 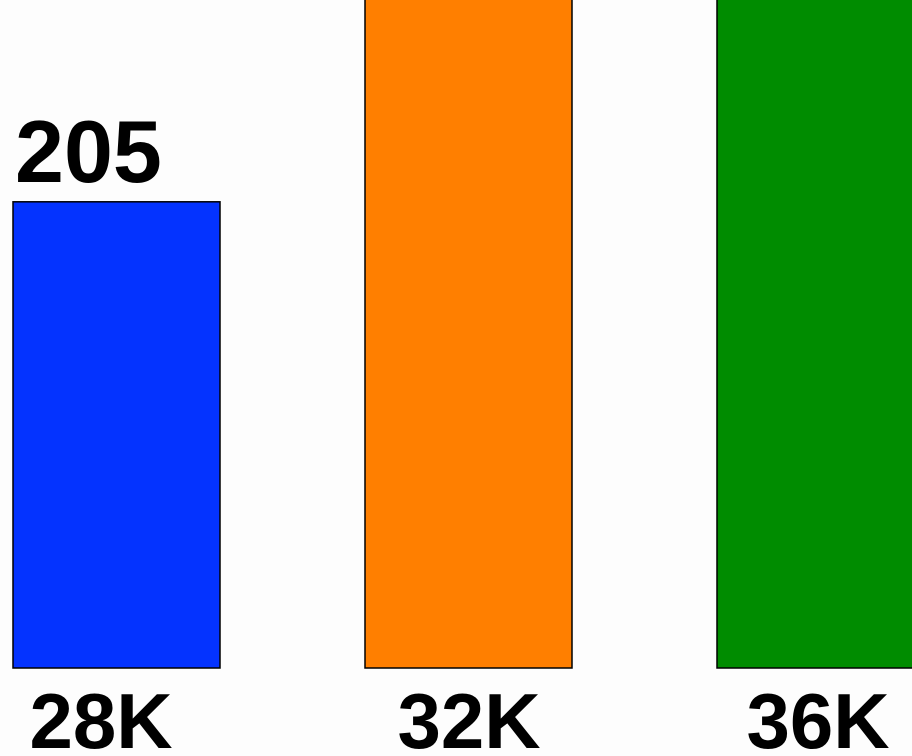 I want to click on bar-28k, so click(x=116, y=435).